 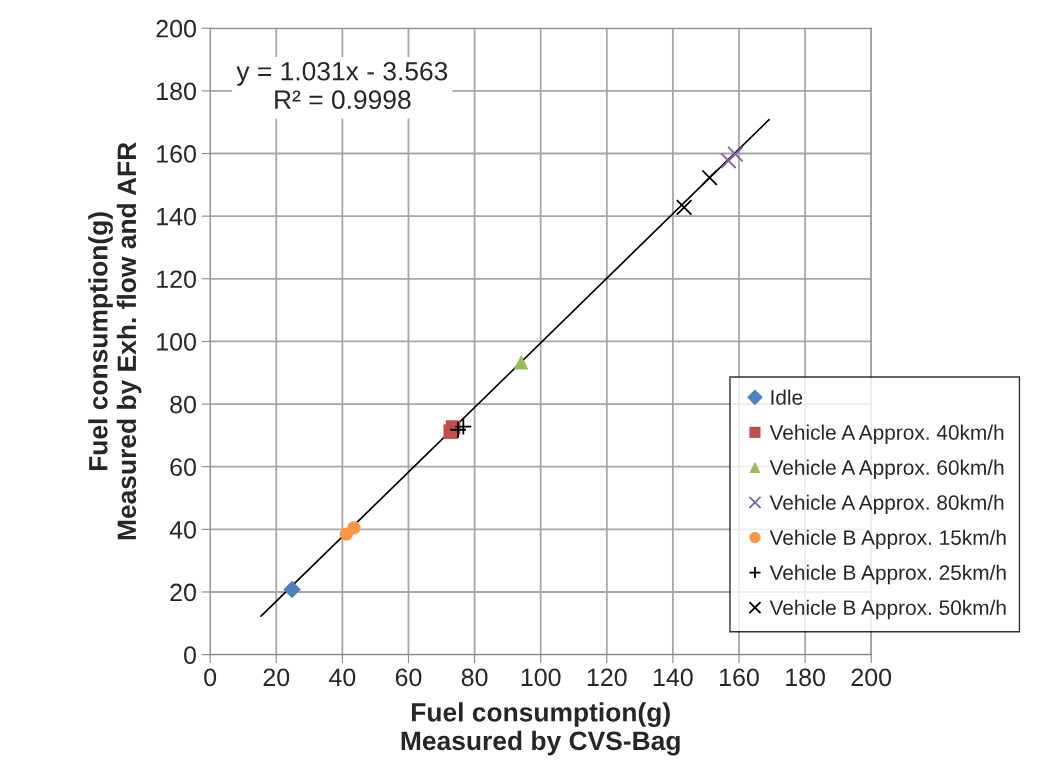 I want to click on x-tick-label: 60, so click(x=408, y=677).